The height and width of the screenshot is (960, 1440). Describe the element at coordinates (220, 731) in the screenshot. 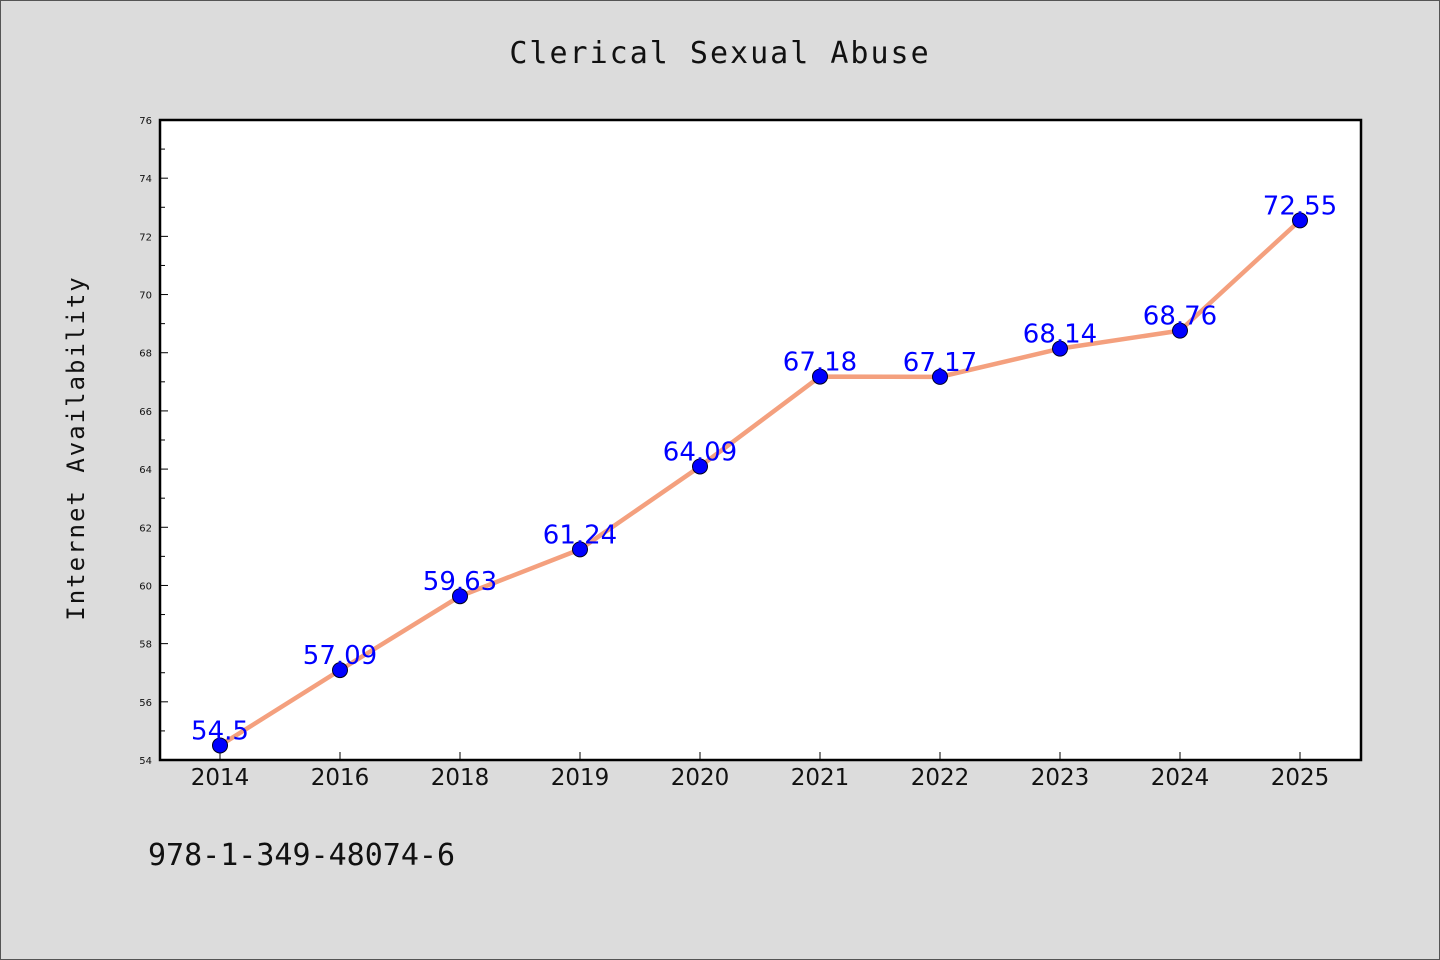

I see `data-label: 54.5` at that location.